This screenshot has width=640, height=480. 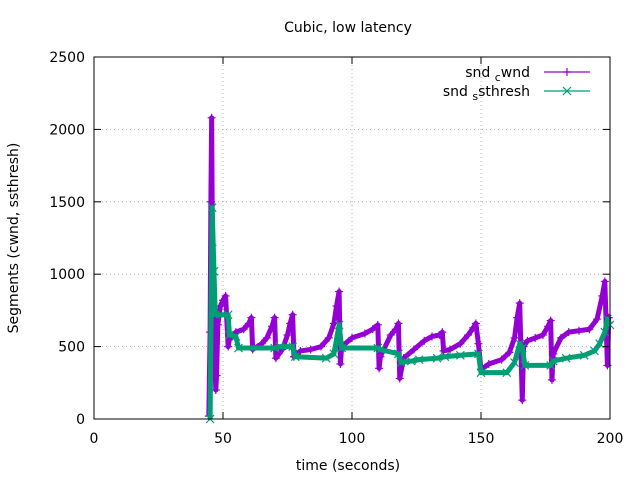 I want to click on y-tick-label: 500, so click(x=71, y=348).